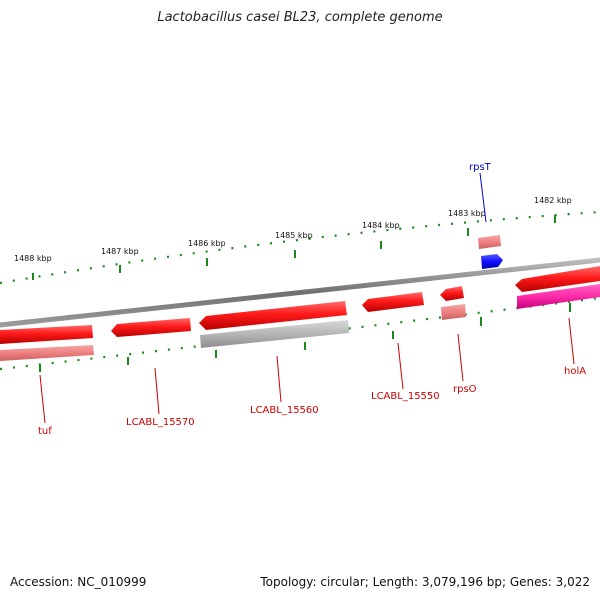 The height and width of the screenshot is (600, 600). Describe the element at coordinates (381, 225) in the screenshot. I see `tick-label-1484: 1484 kbp` at that location.